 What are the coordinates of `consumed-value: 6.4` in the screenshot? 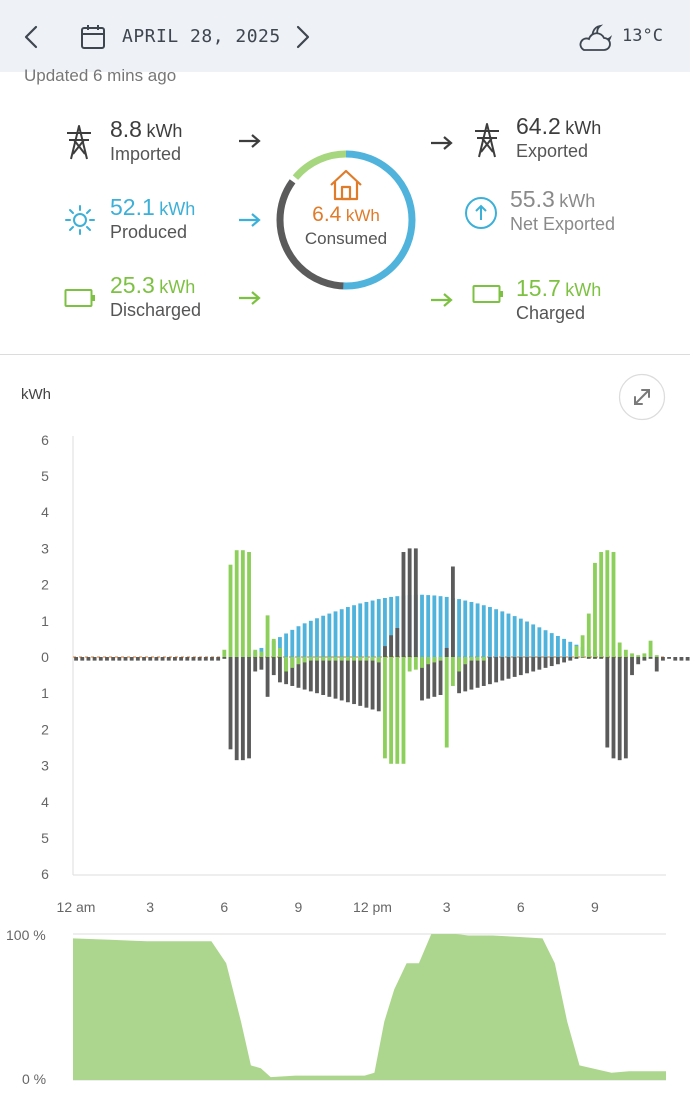 It's located at (327, 214).